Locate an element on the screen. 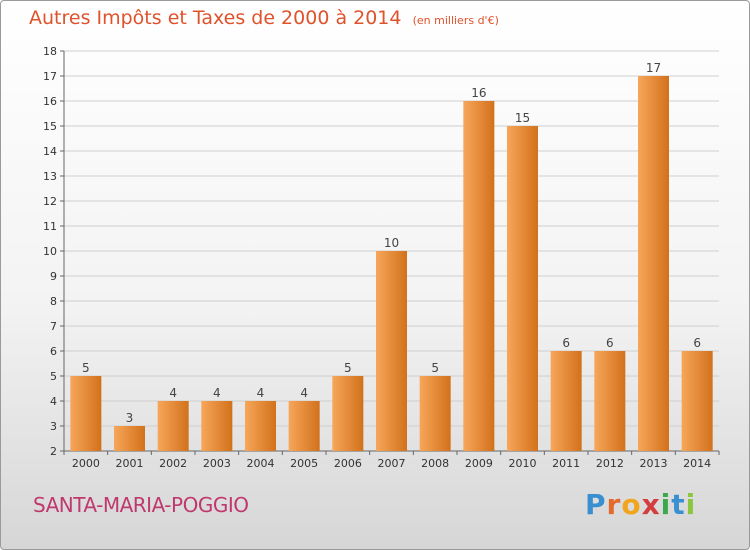  y-tick-label: 18 is located at coordinates (50, 51).